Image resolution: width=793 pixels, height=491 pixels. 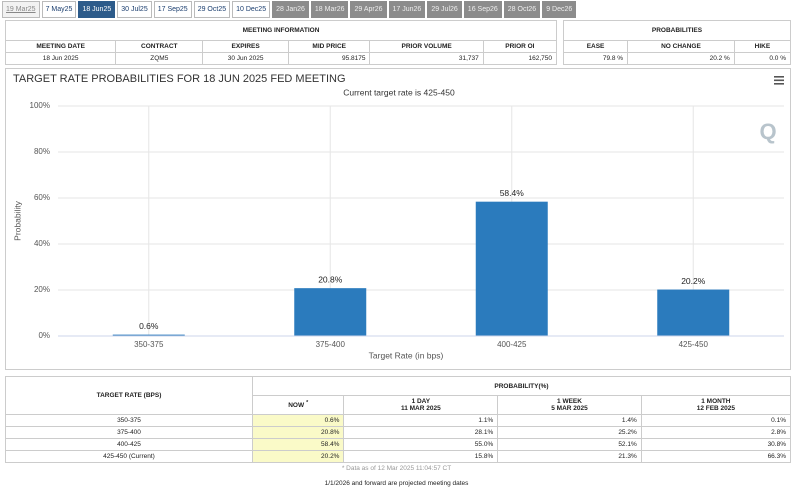 I want to click on note: * Data as of 12 Mar 2025 11:04:57 CT, so click(x=396, y=468).